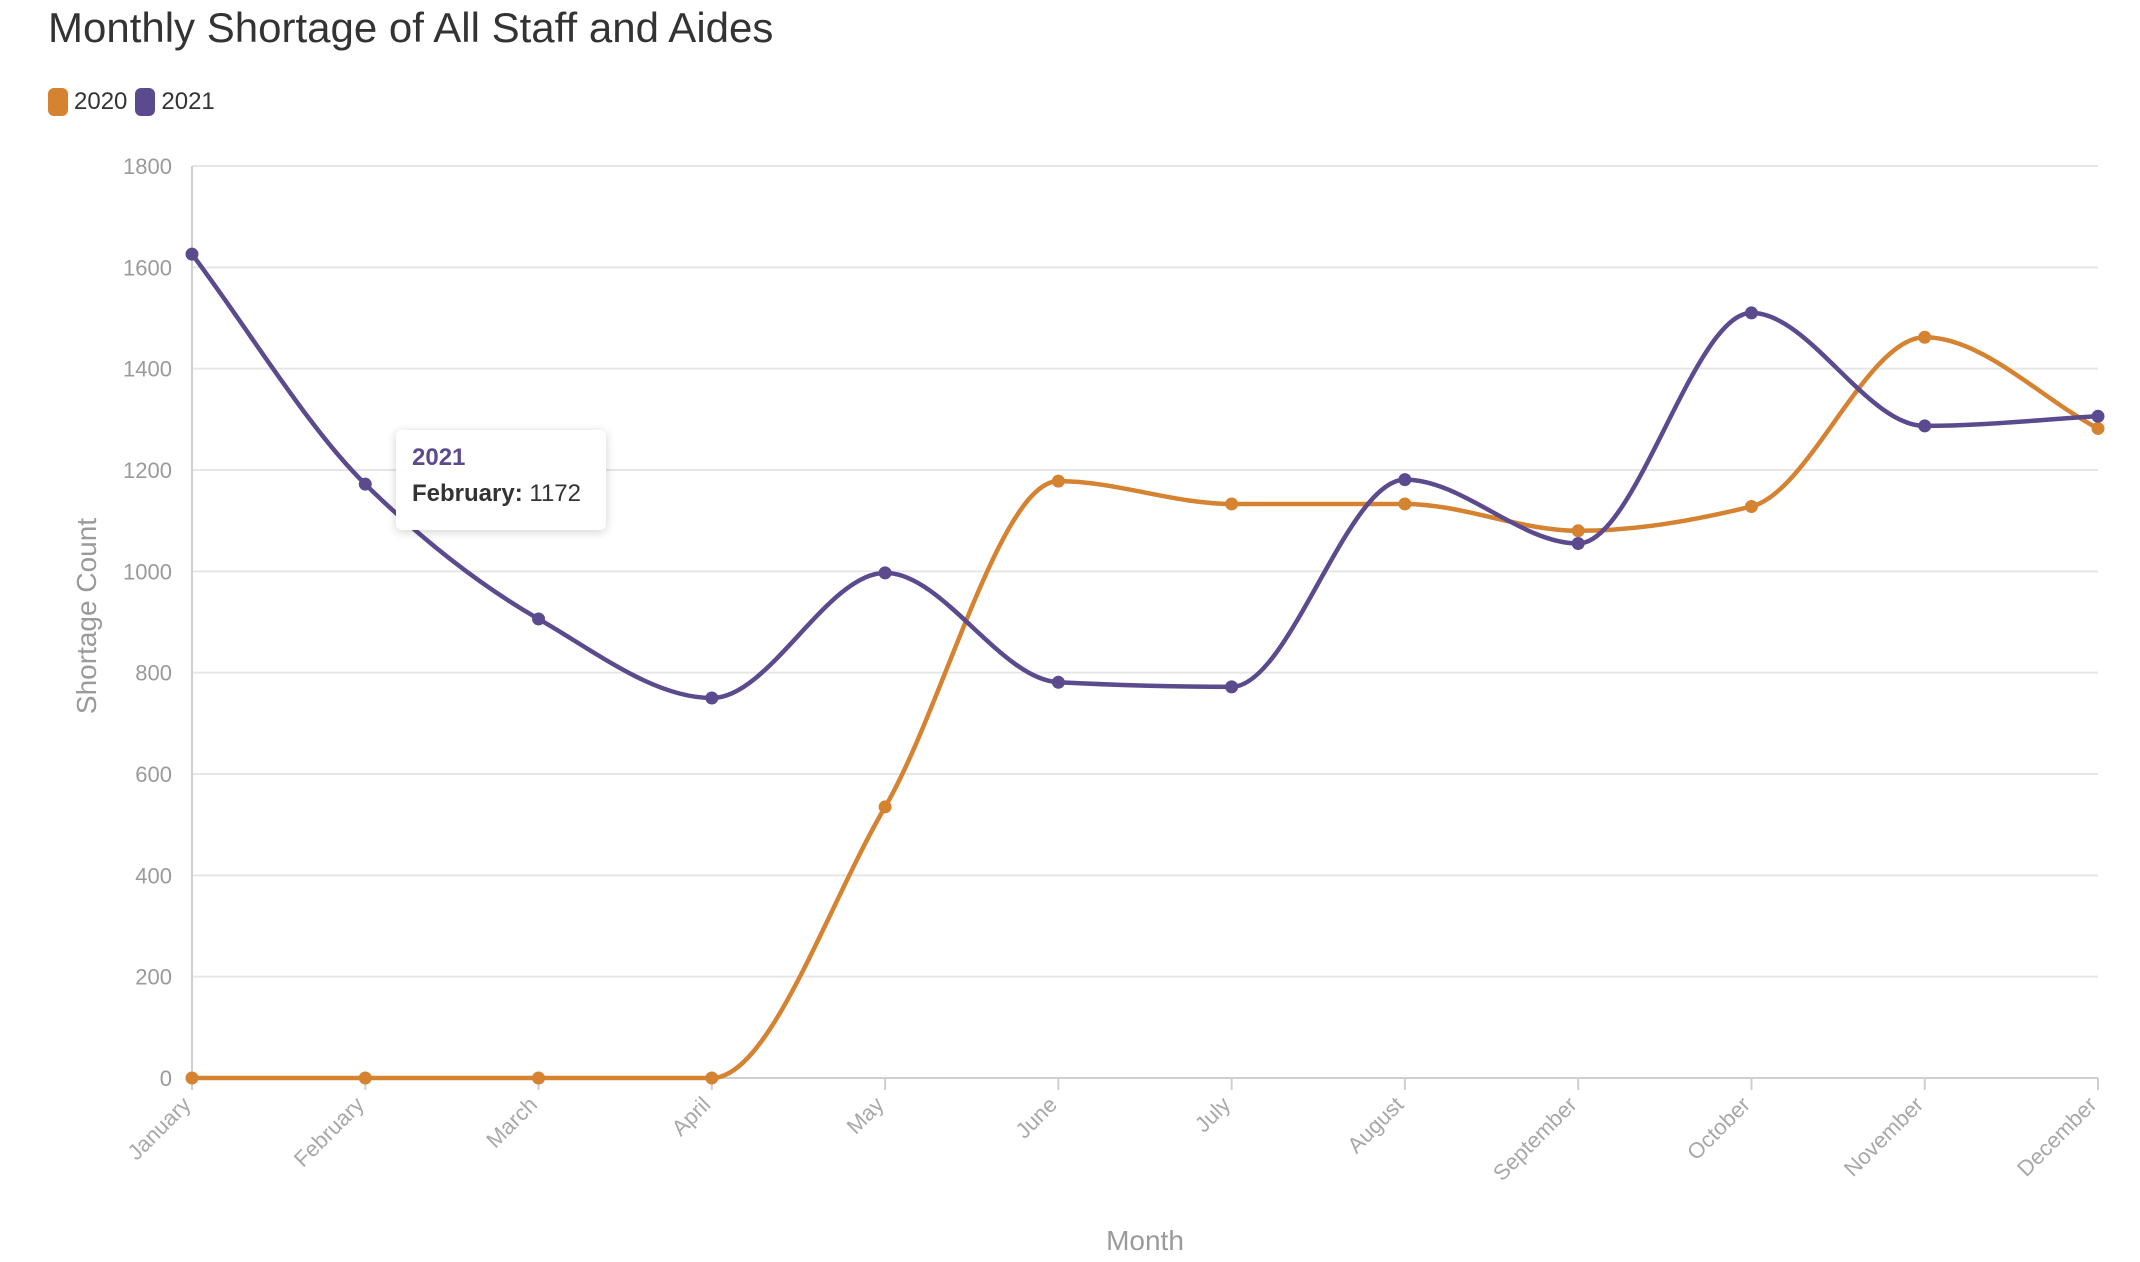  I want to click on y-tick-label: 1400, so click(147, 369).